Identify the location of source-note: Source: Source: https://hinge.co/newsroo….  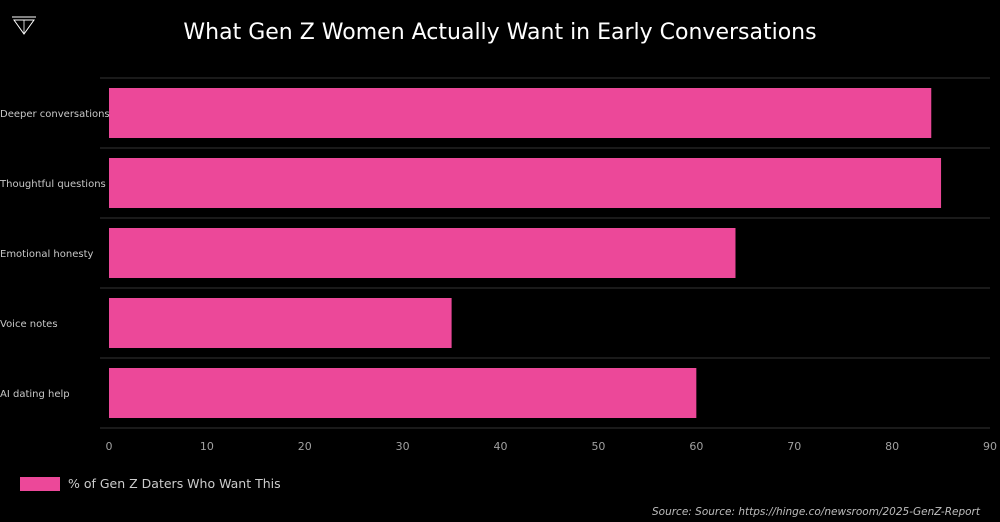
(815, 512).